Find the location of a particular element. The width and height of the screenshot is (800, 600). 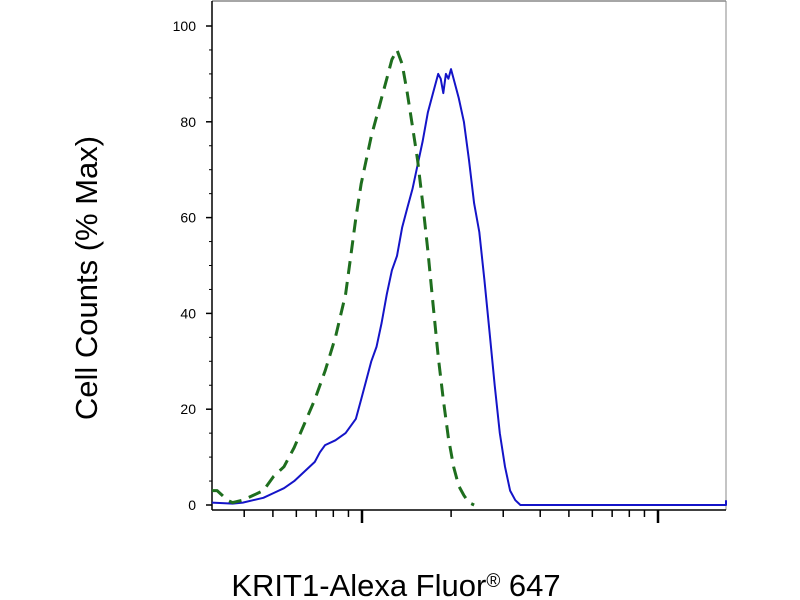

x-axis-label: KRIT1-Alexa Fluor® 647 is located at coordinates (395, 584).